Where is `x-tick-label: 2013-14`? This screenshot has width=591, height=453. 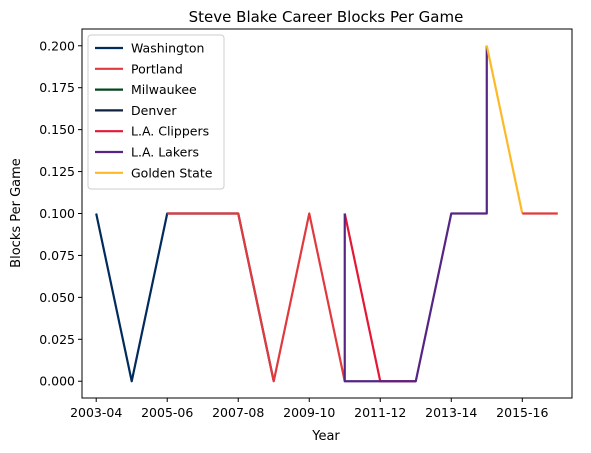 x-tick-label: 2013-14 is located at coordinates (451, 412).